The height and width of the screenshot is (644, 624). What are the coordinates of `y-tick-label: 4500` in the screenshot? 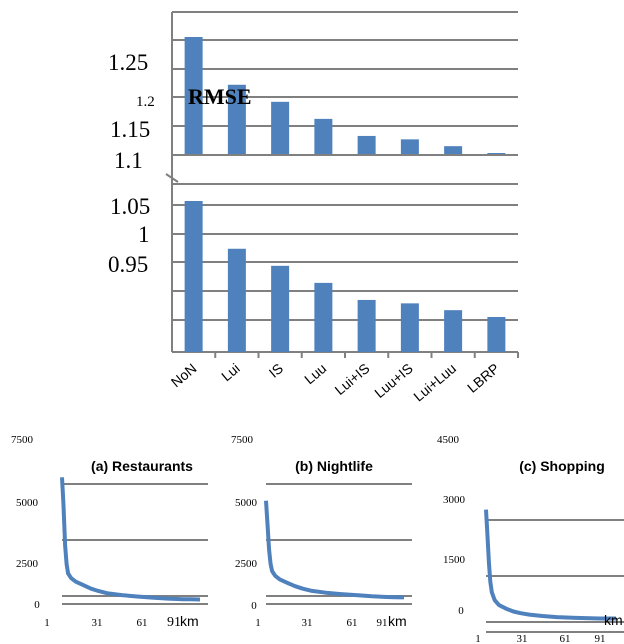 It's located at (448, 440).